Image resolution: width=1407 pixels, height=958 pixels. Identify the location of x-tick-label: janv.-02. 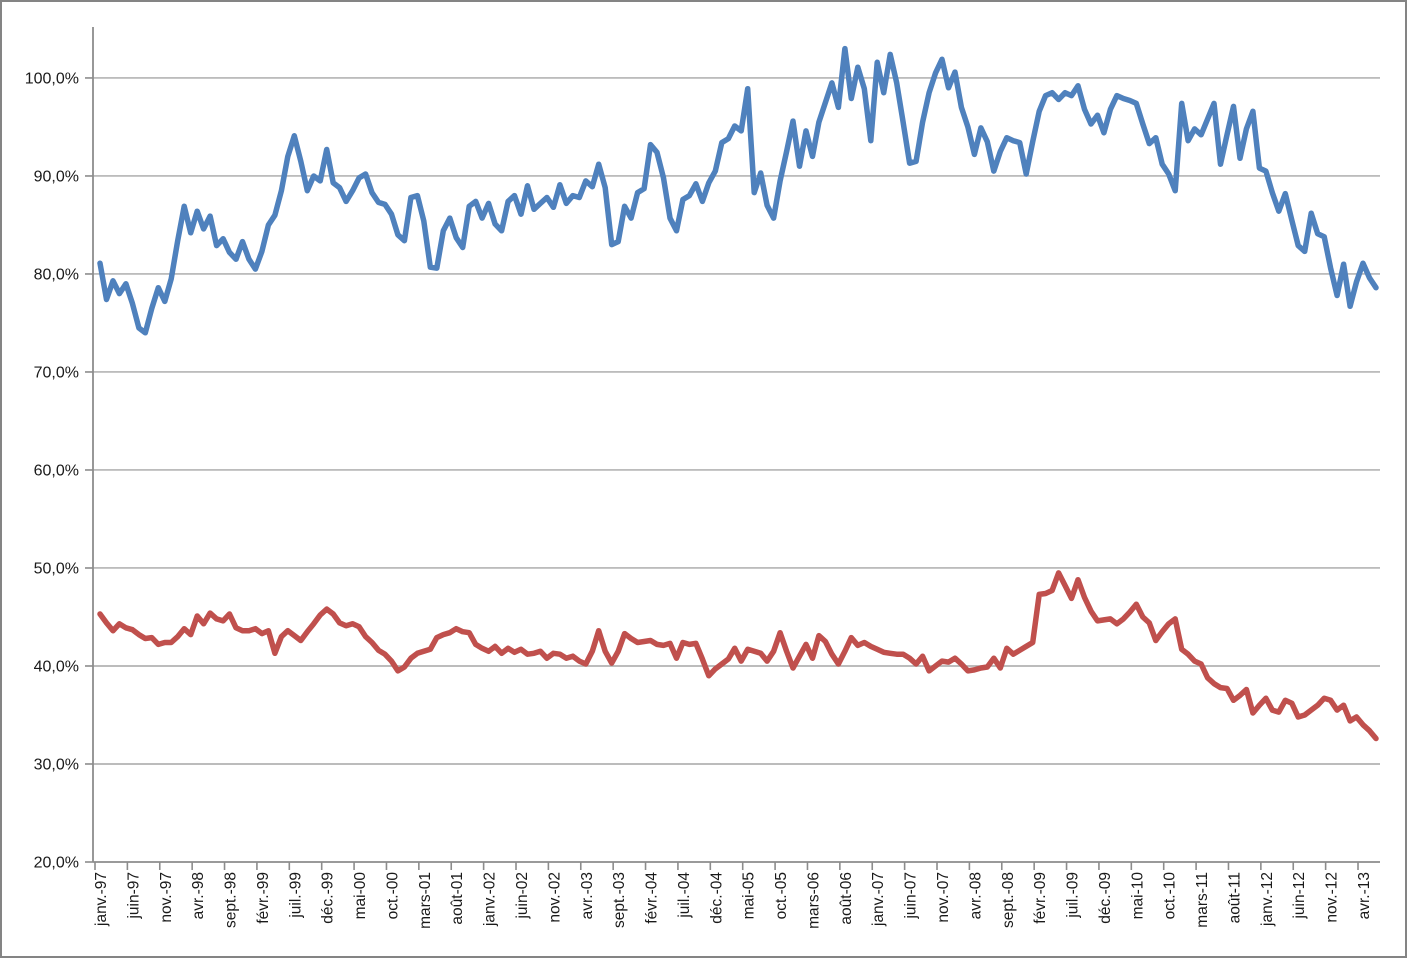
(490, 899).